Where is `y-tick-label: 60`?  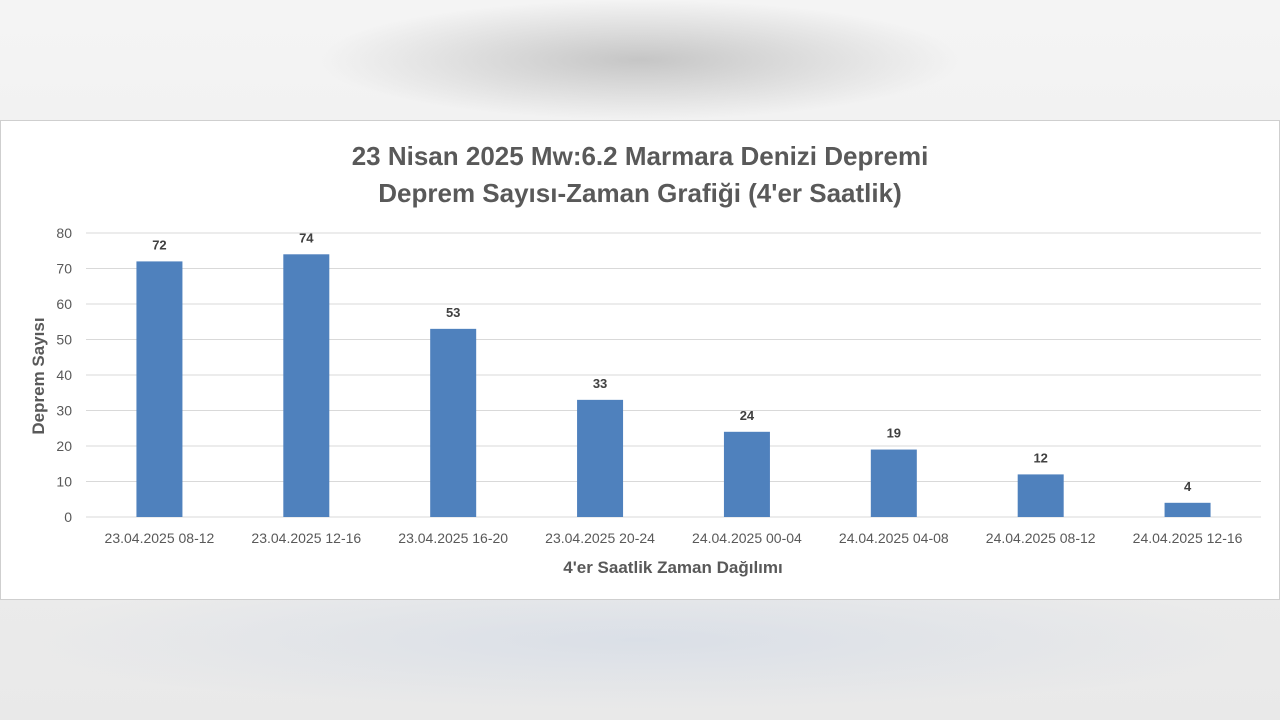 y-tick-label: 60 is located at coordinates (64, 304).